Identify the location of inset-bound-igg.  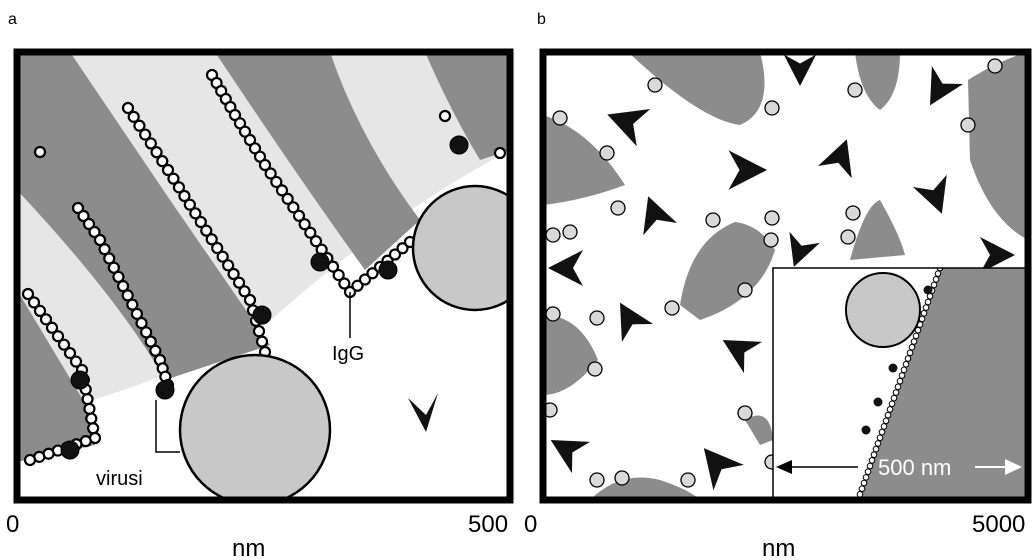
(897, 360).